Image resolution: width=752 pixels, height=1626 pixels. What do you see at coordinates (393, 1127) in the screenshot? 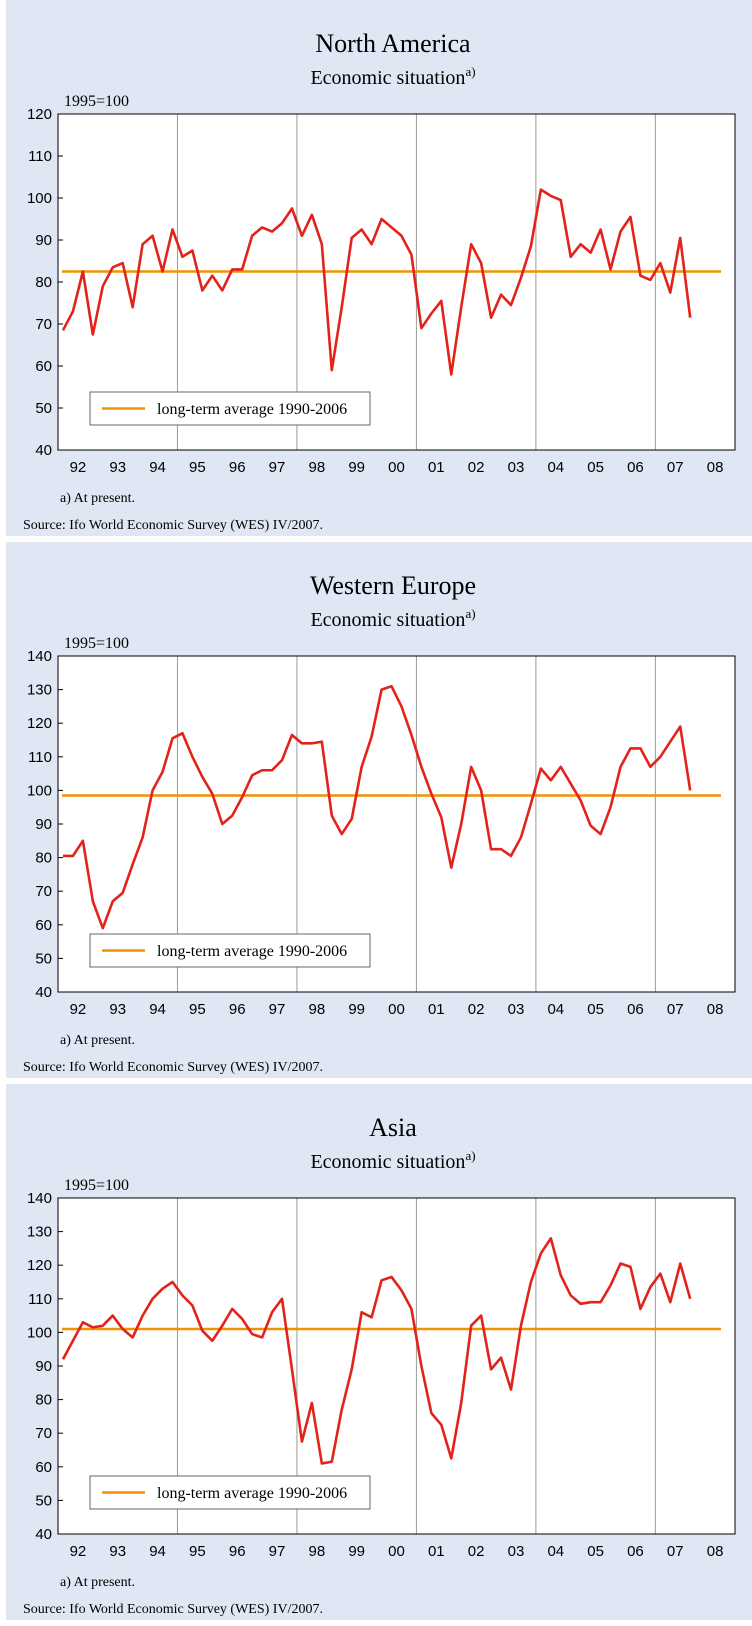
I see `chart-title: Asia` at bounding box center [393, 1127].